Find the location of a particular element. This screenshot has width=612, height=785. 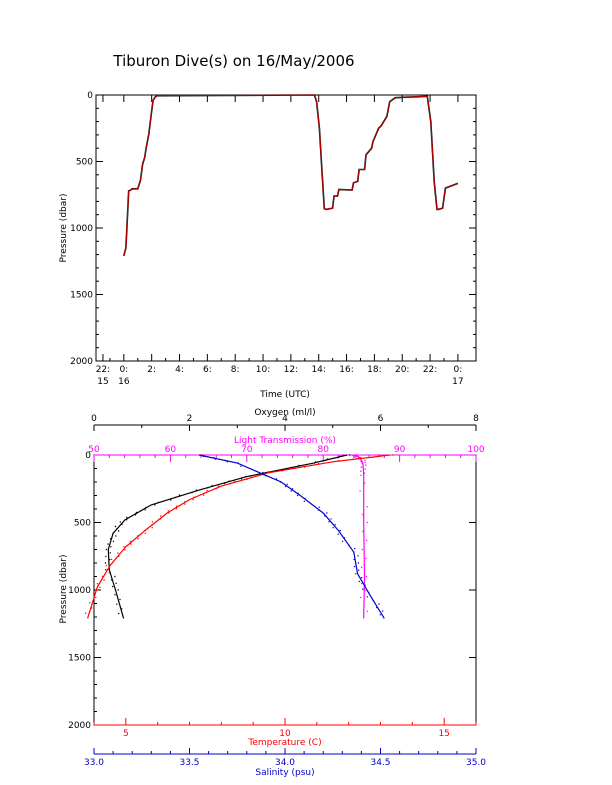

light-transmission-tick-label: 50 is located at coordinates (94, 450).